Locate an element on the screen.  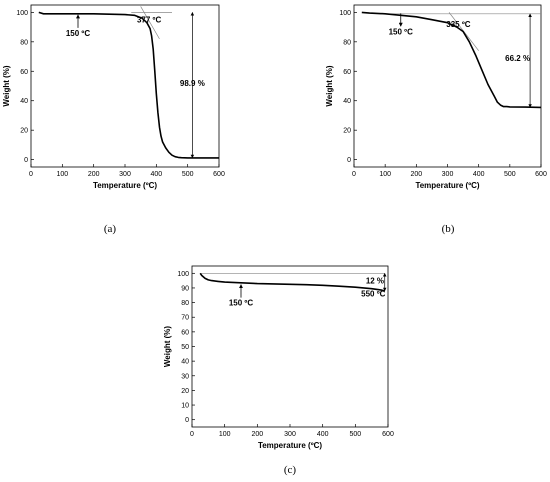
tangent-line is located at coordinates (150, 23).